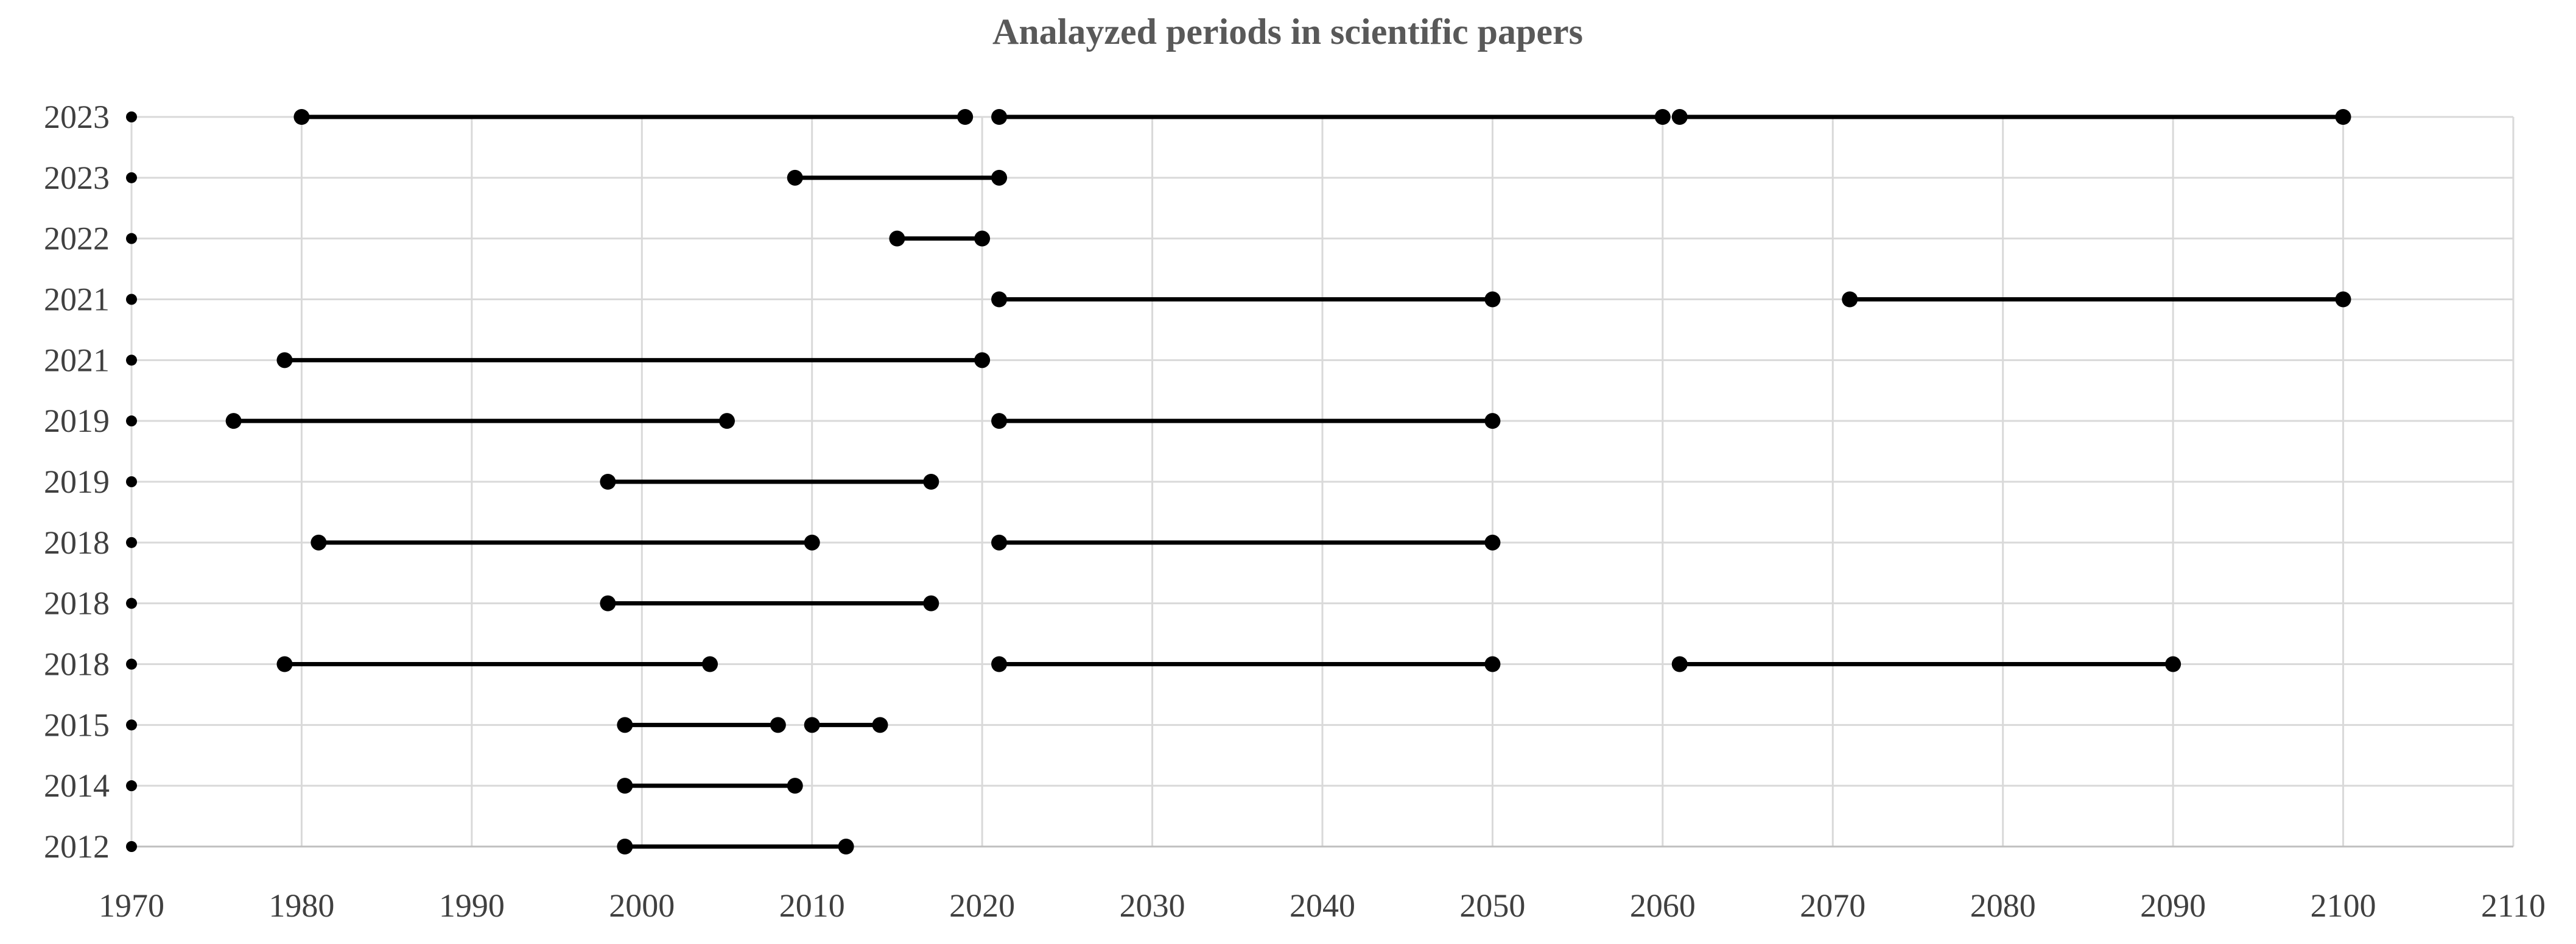 This screenshot has height=944, width=2576. What do you see at coordinates (2003, 905) in the screenshot?
I see `x-tick-label: 2080` at bounding box center [2003, 905].